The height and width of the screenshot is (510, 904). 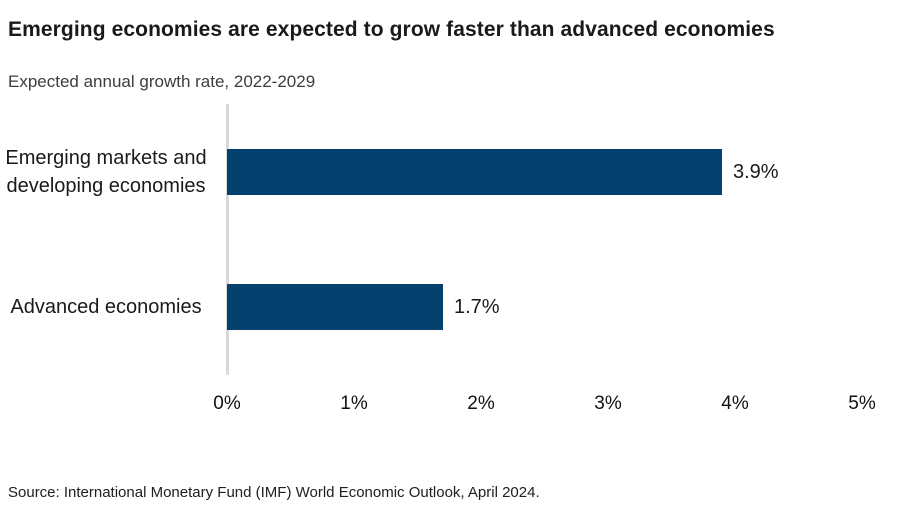 I want to click on x-tick-label: 3%, so click(x=608, y=403).